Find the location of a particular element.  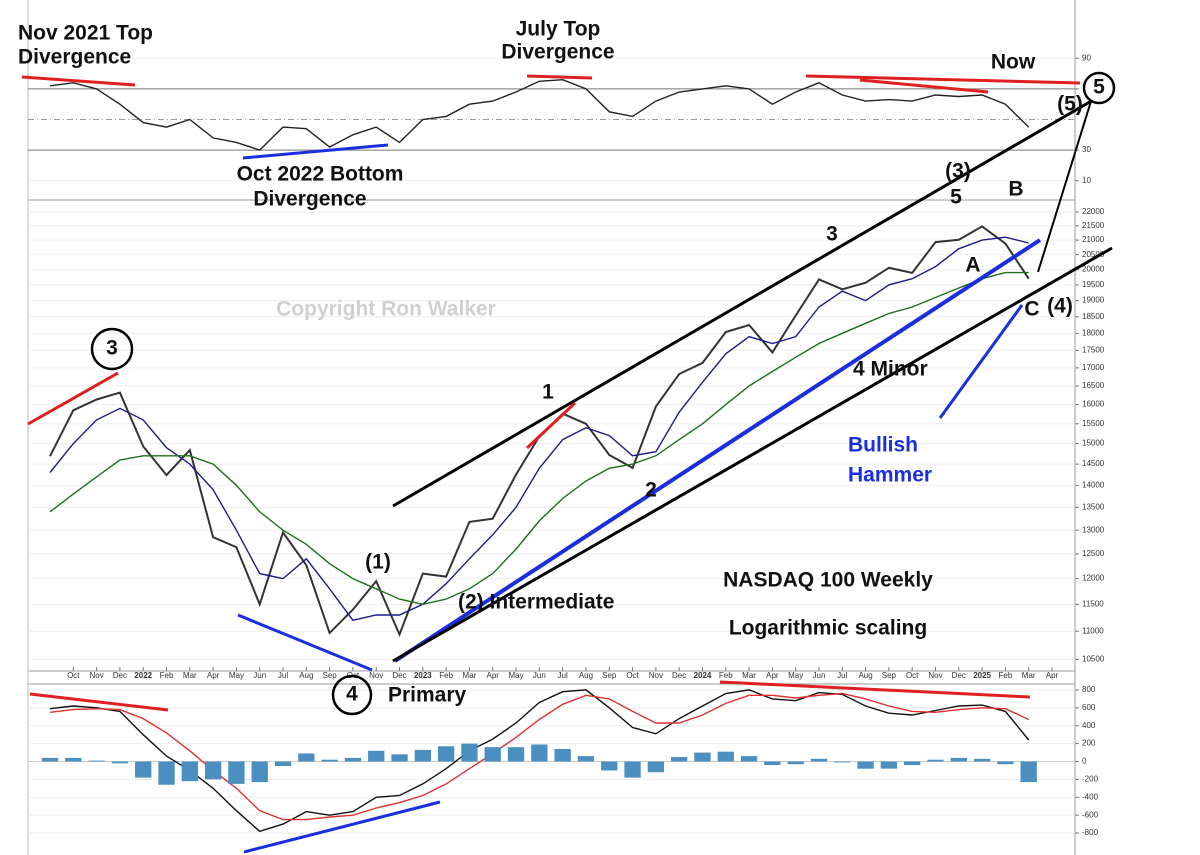

y-tick-label: 16500 is located at coordinates (1093, 385).